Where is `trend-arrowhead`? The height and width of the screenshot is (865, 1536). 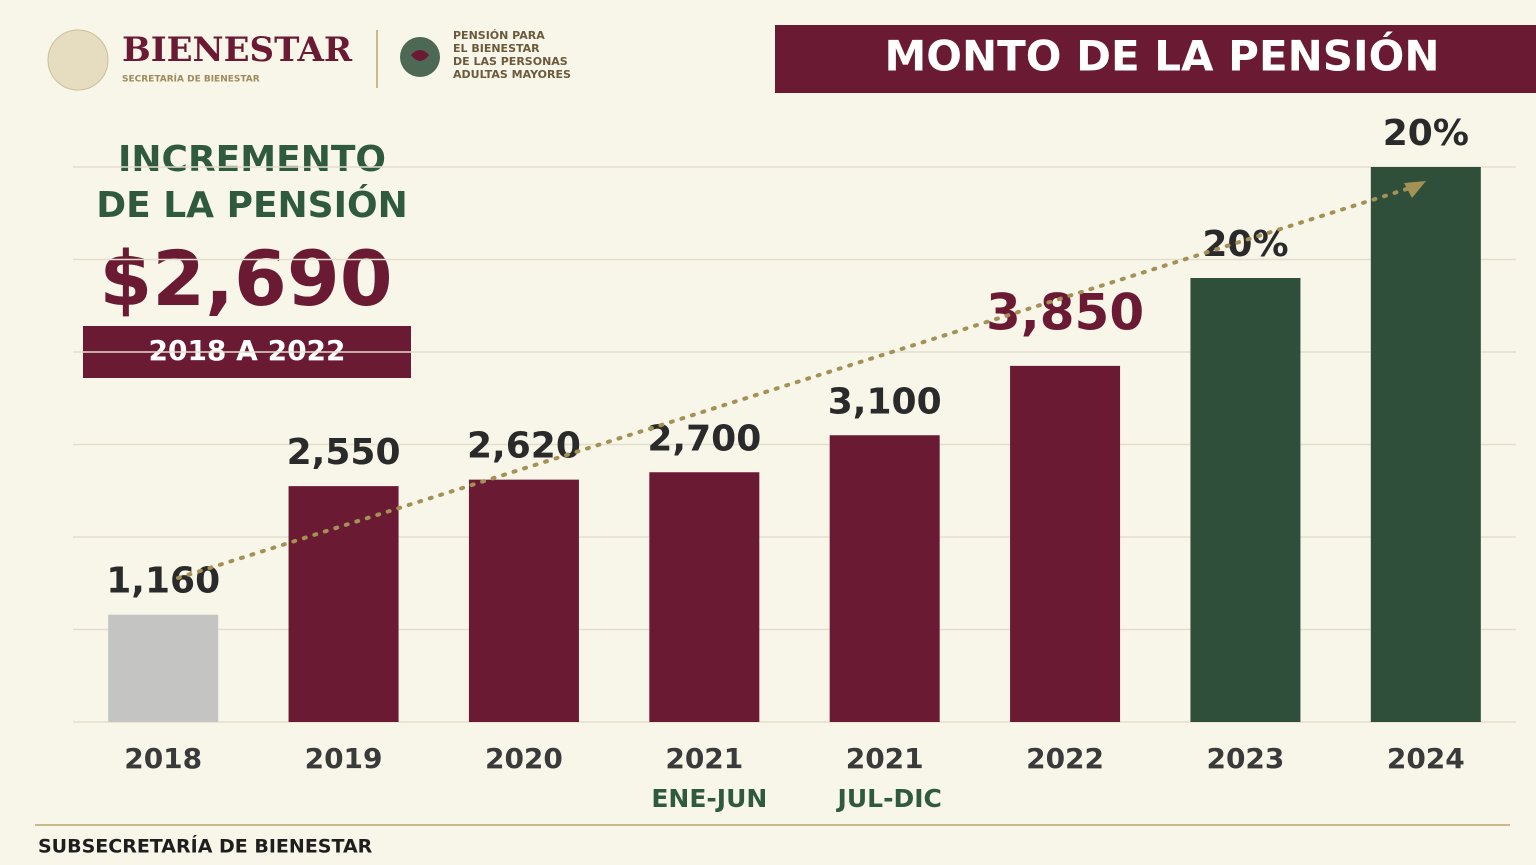 trend-arrowhead is located at coordinates (1415, 189).